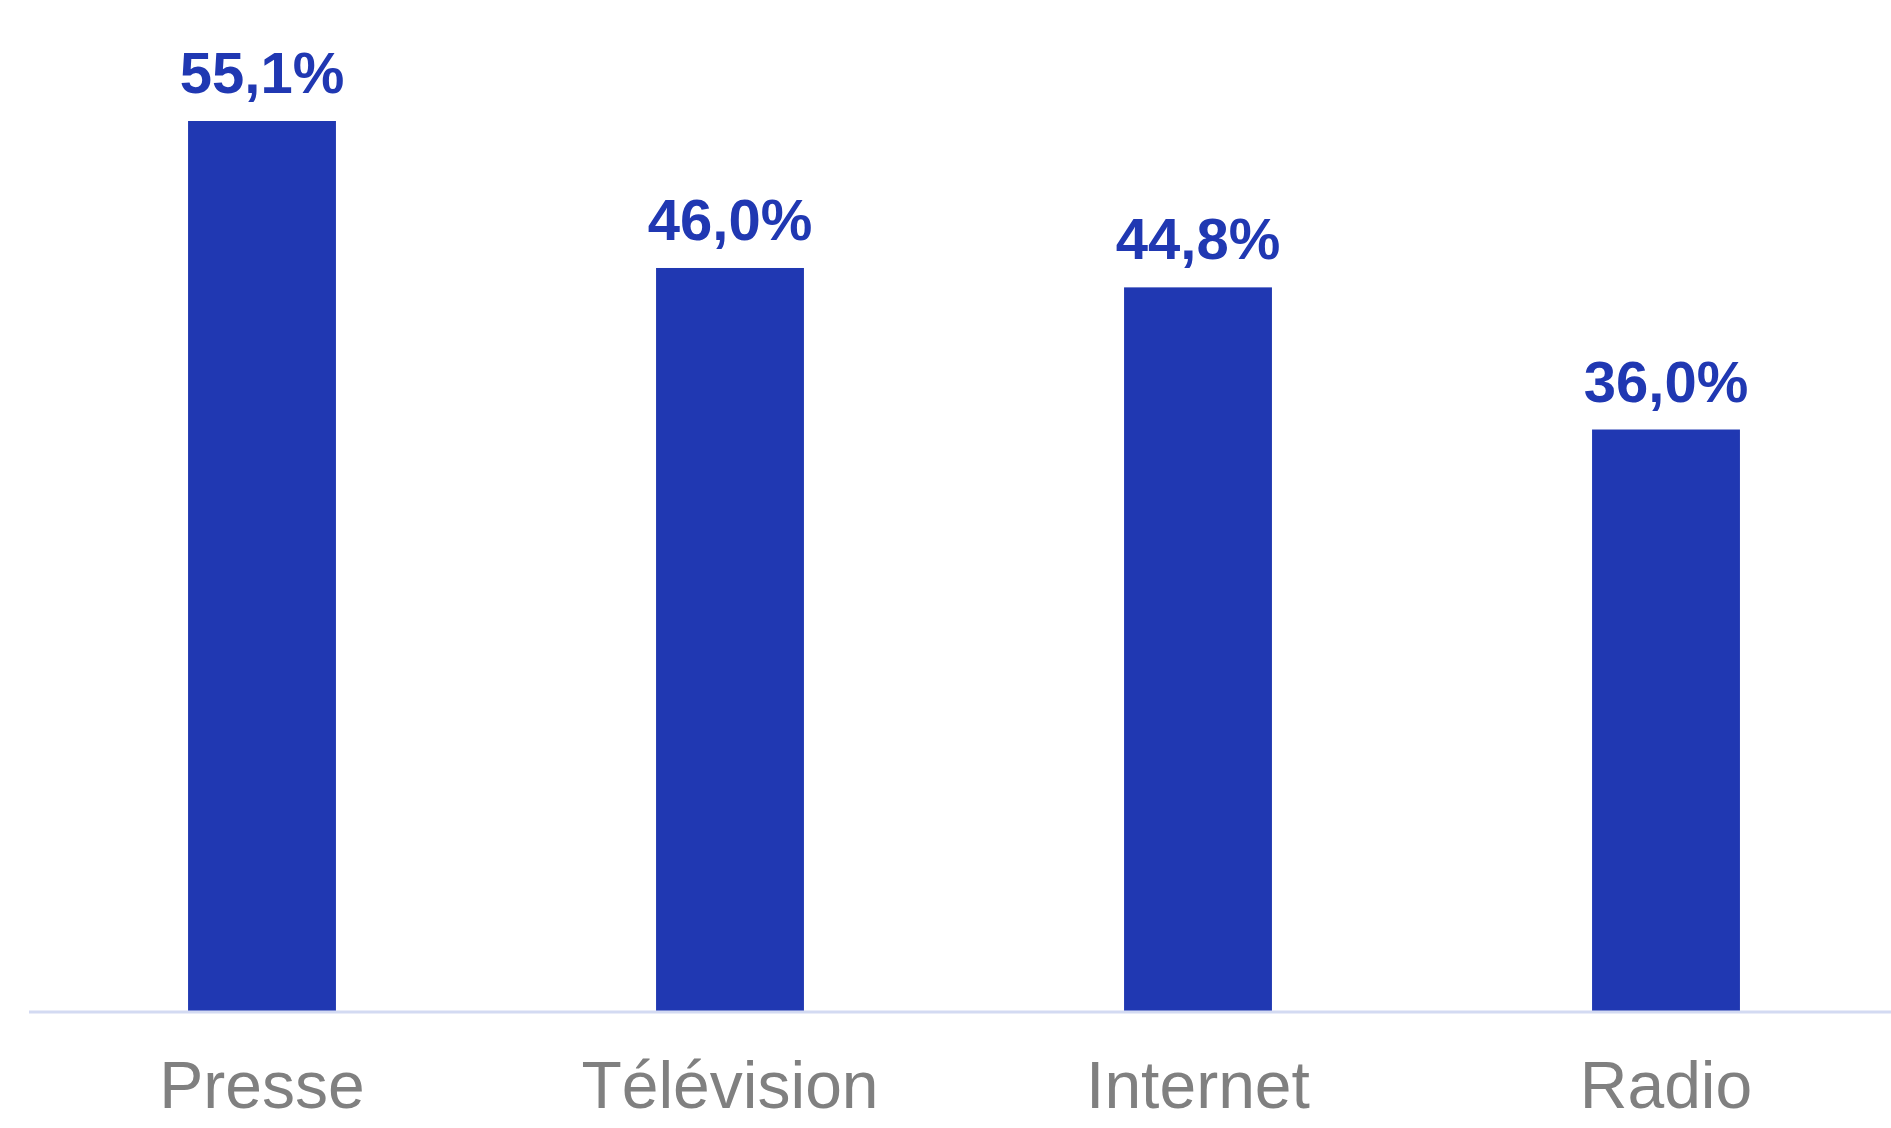  I want to click on x-tick-label: Télévision, so click(730, 1085).